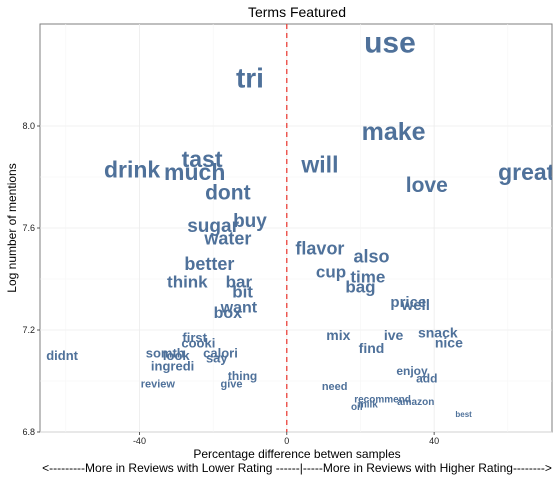 Image resolution: width=559 pixels, height=479 pixels. What do you see at coordinates (28, 330) in the screenshot?
I see `y-tick-label: 7.2` at bounding box center [28, 330].